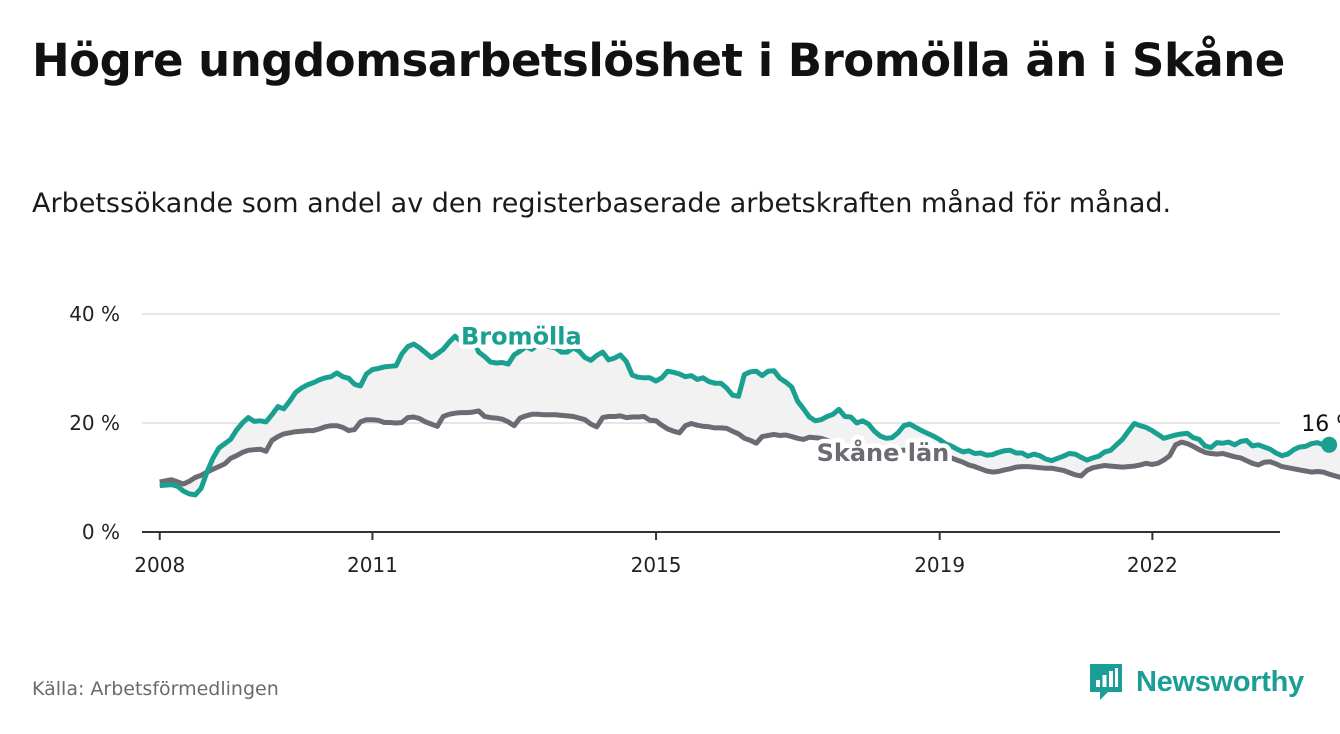 The height and width of the screenshot is (734, 1340). What do you see at coordinates (372, 565) in the screenshot?
I see `x-tick-label: 2011` at bounding box center [372, 565].